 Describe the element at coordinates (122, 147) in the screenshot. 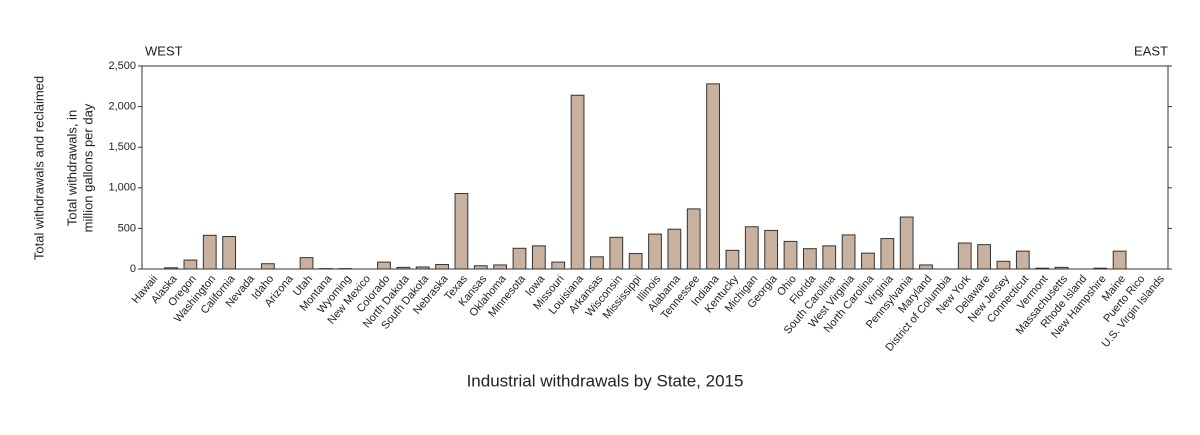

I see `y-tick-label: 1,500` at that location.